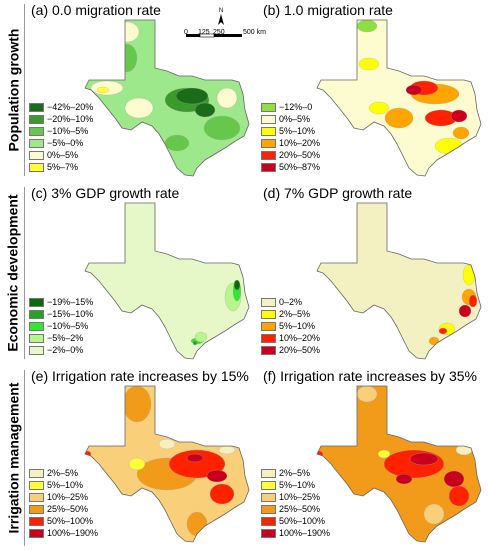 The image size is (492, 550). I want to click on legend-label: −20%–10%, so click(70, 119).